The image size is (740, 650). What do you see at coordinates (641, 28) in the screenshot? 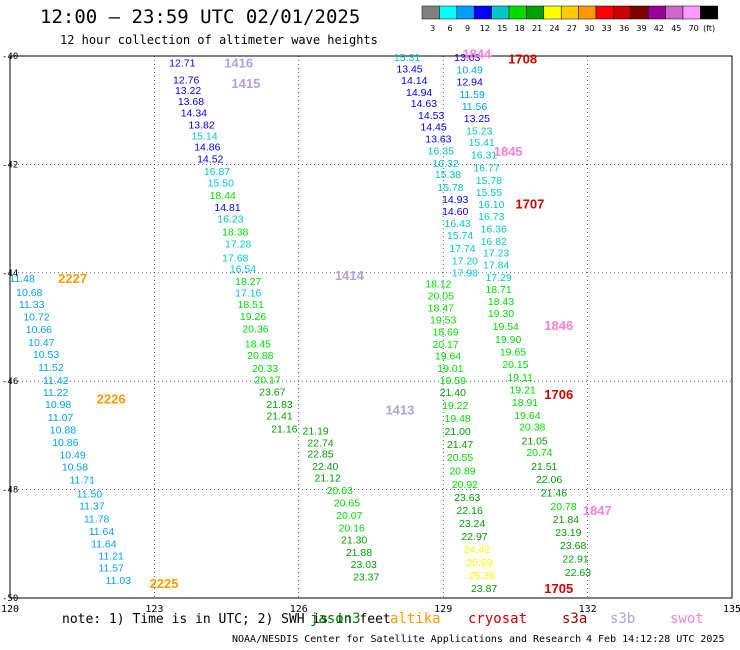
I see `colorbar-label: 39` at bounding box center [641, 28].